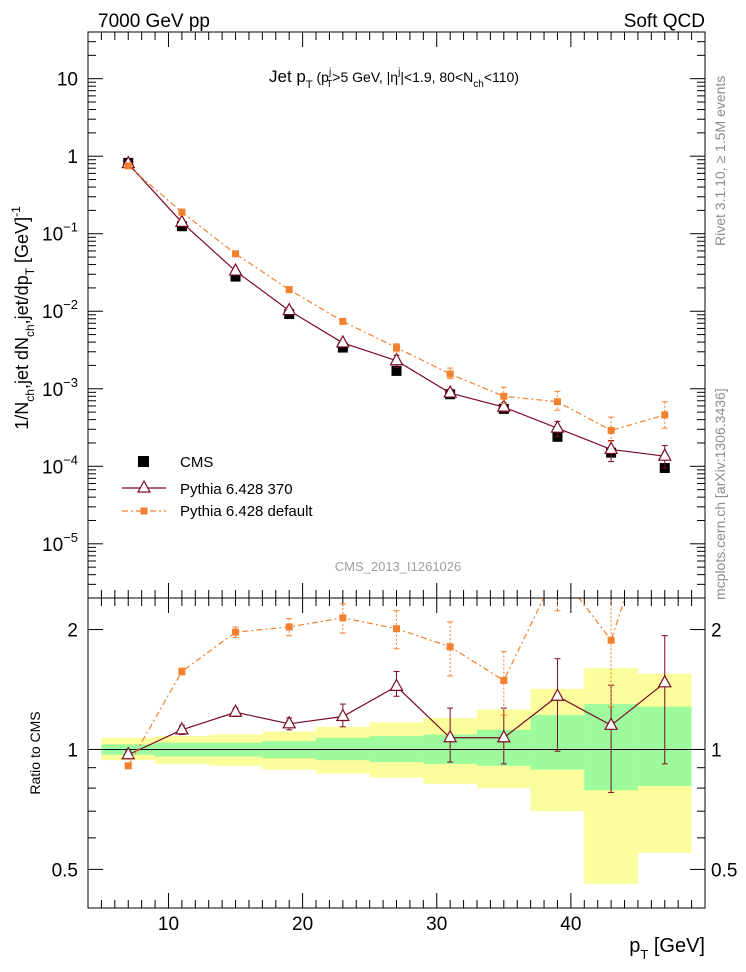  Describe the element at coordinates (436, 924) in the screenshot. I see `ratio-xtick-label: 30` at that location.